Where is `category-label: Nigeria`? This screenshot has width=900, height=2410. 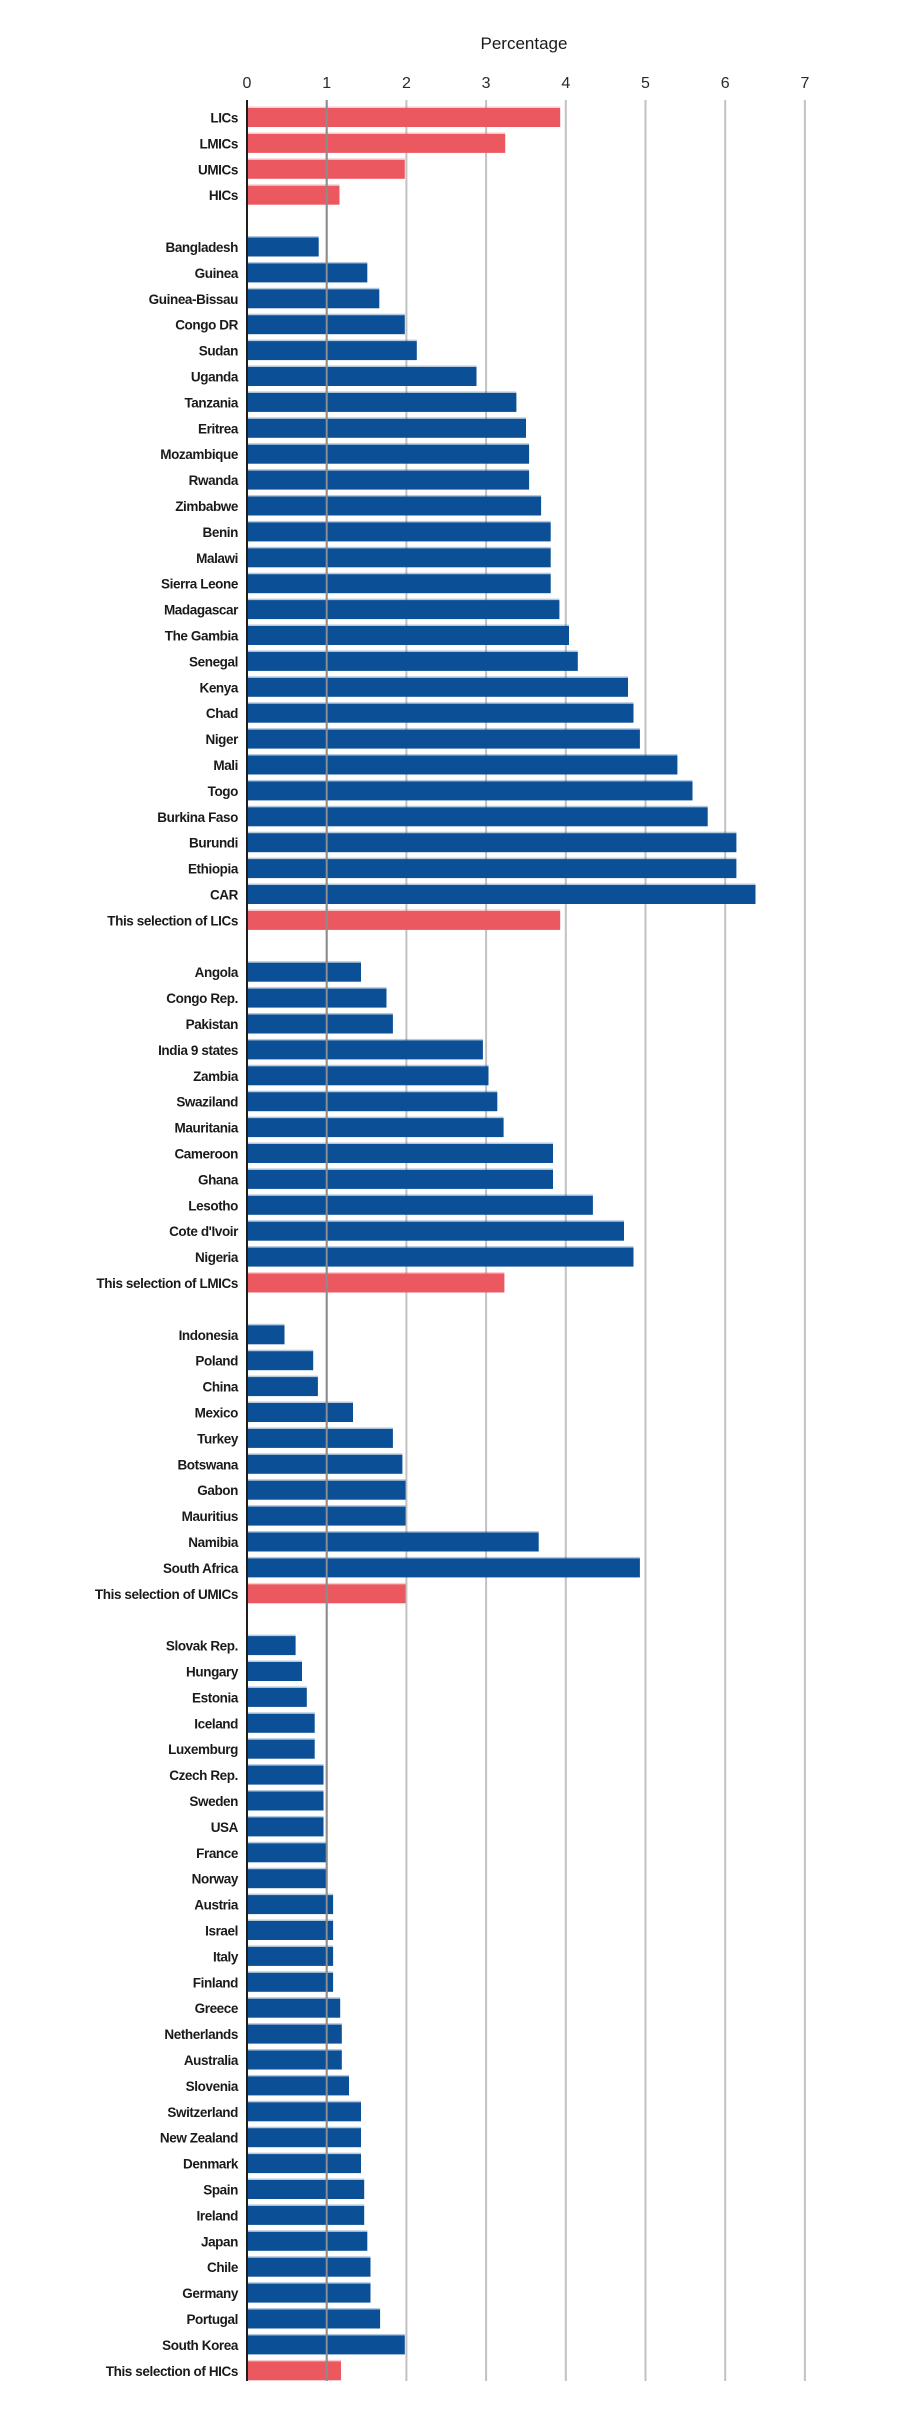
category-label: Nigeria is located at coordinates (217, 1257).